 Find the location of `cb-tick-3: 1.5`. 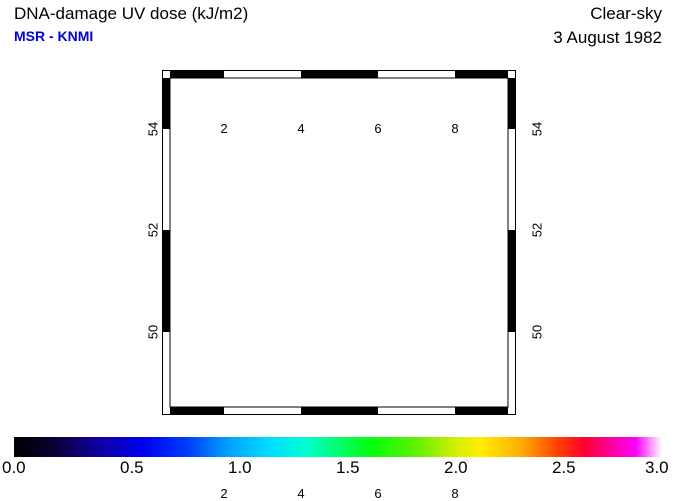

cb-tick-3: 1.5 is located at coordinates (348, 467).